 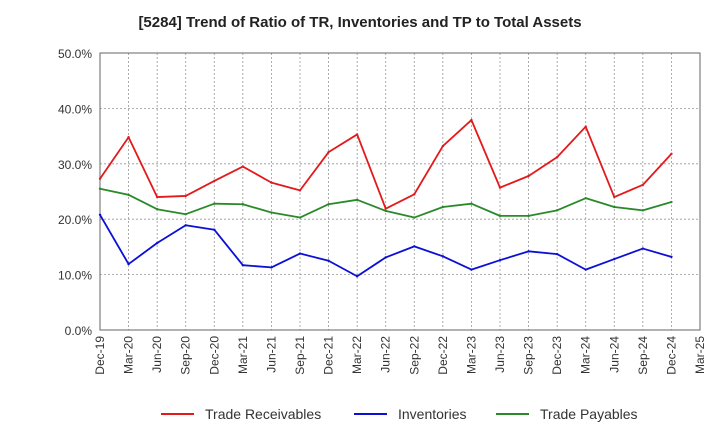 What do you see at coordinates (157, 354) in the screenshot?
I see `x-tick-label: Jun-20` at bounding box center [157, 354].